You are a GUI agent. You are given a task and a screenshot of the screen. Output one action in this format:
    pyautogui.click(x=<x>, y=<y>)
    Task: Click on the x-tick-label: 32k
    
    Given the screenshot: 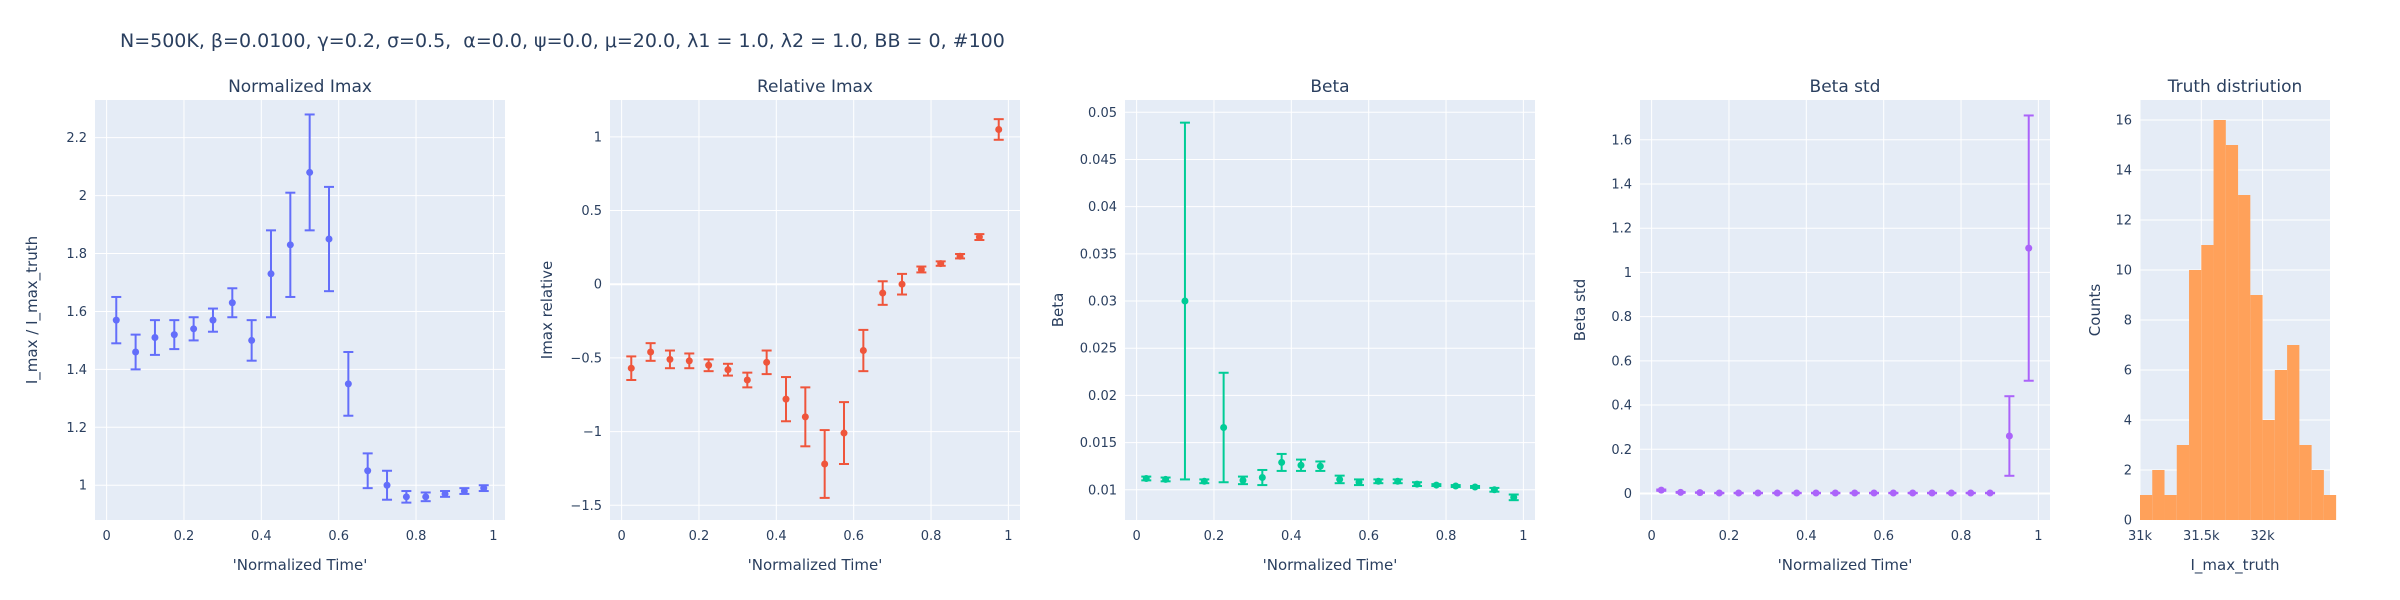 What is the action you would take?
    pyautogui.click(x=2263, y=536)
    